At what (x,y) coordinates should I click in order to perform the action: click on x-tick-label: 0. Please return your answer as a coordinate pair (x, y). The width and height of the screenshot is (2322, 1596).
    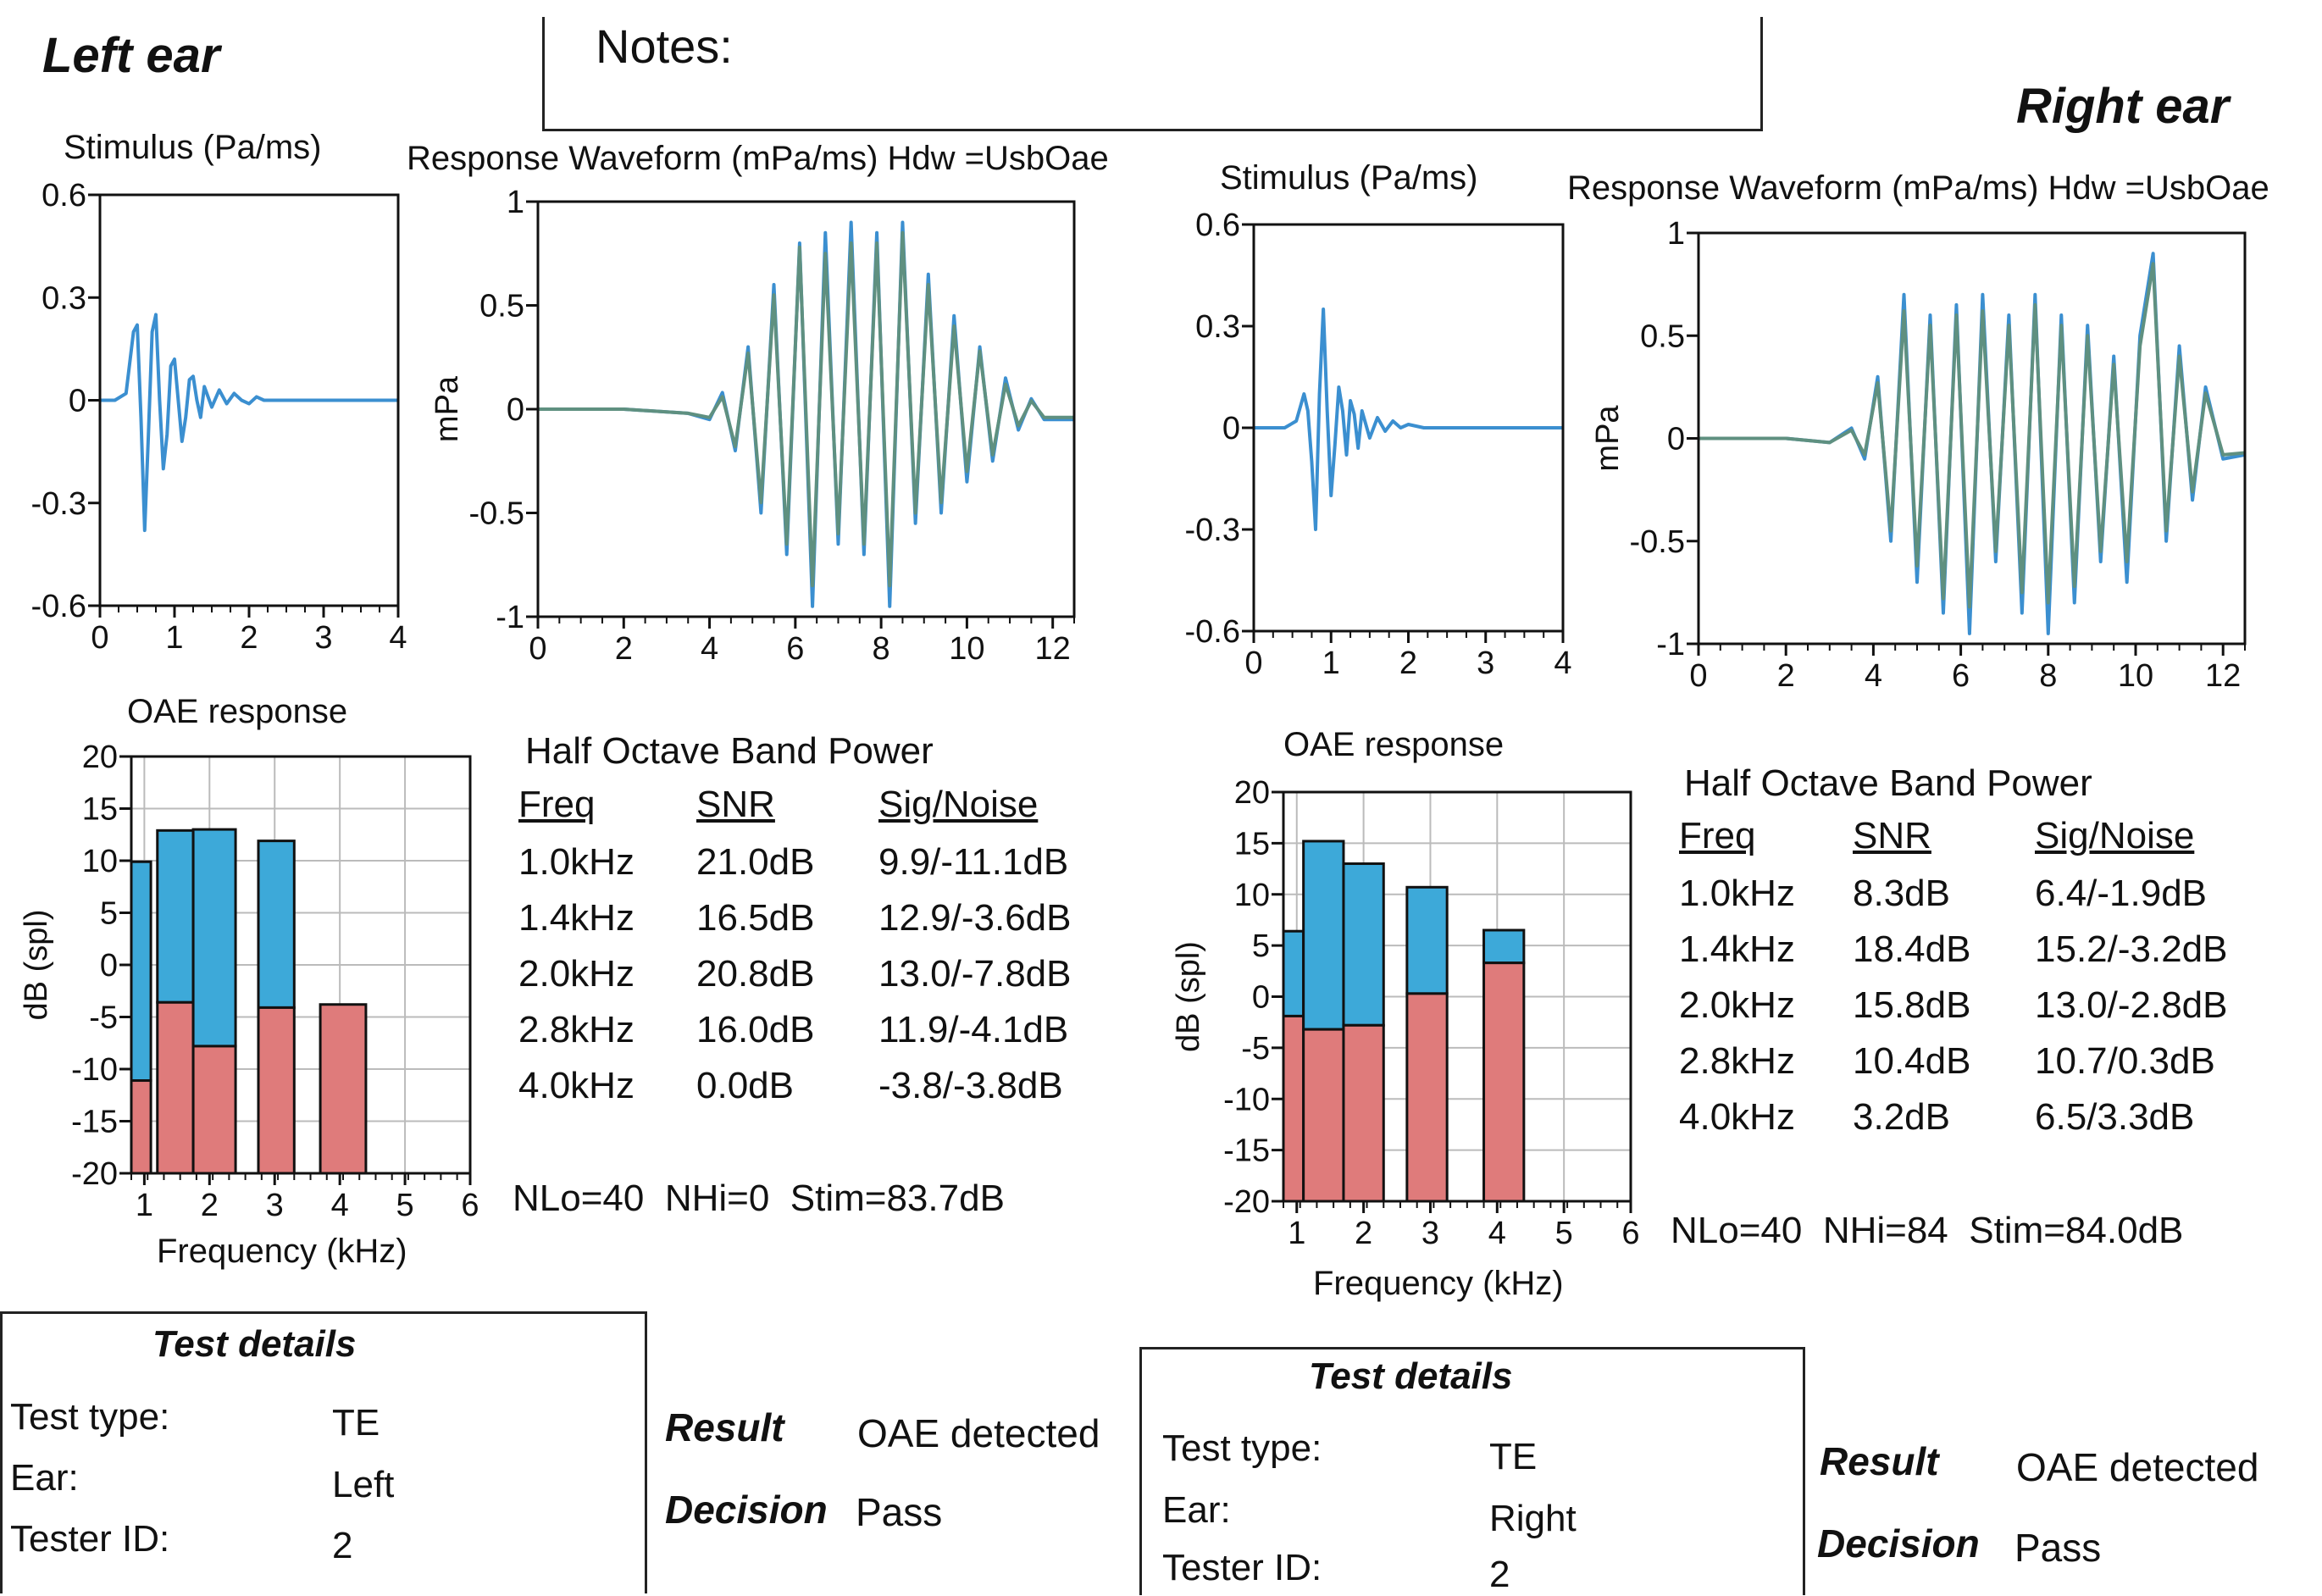
    Looking at the image, I should click on (1253, 663).